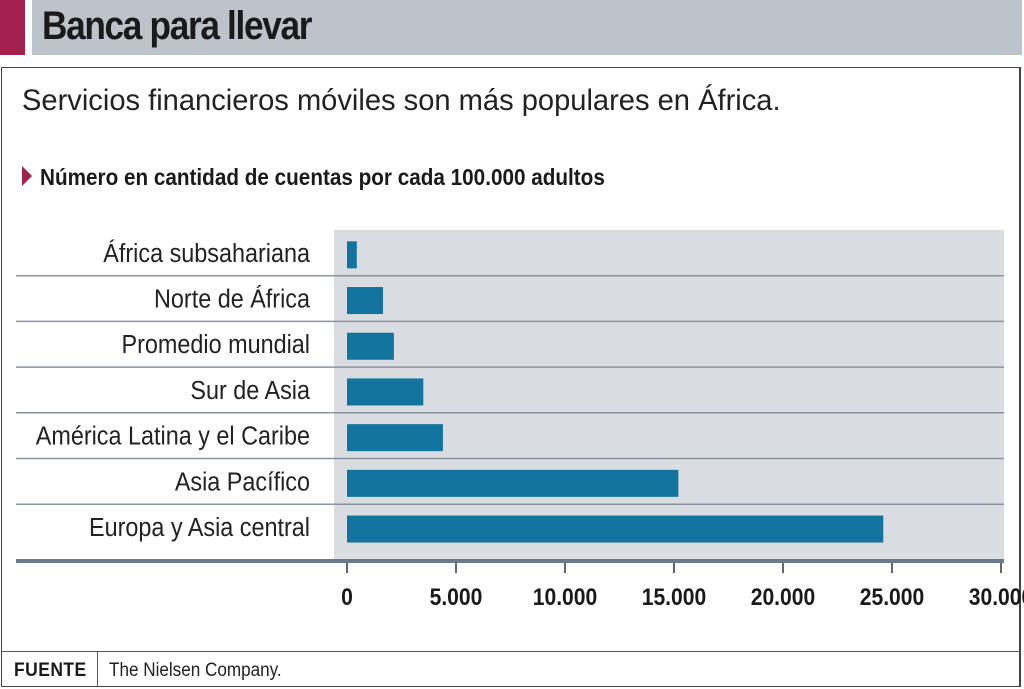 This screenshot has height=689, width=1024. I want to click on x-tick-label: 5.000, so click(456, 597).